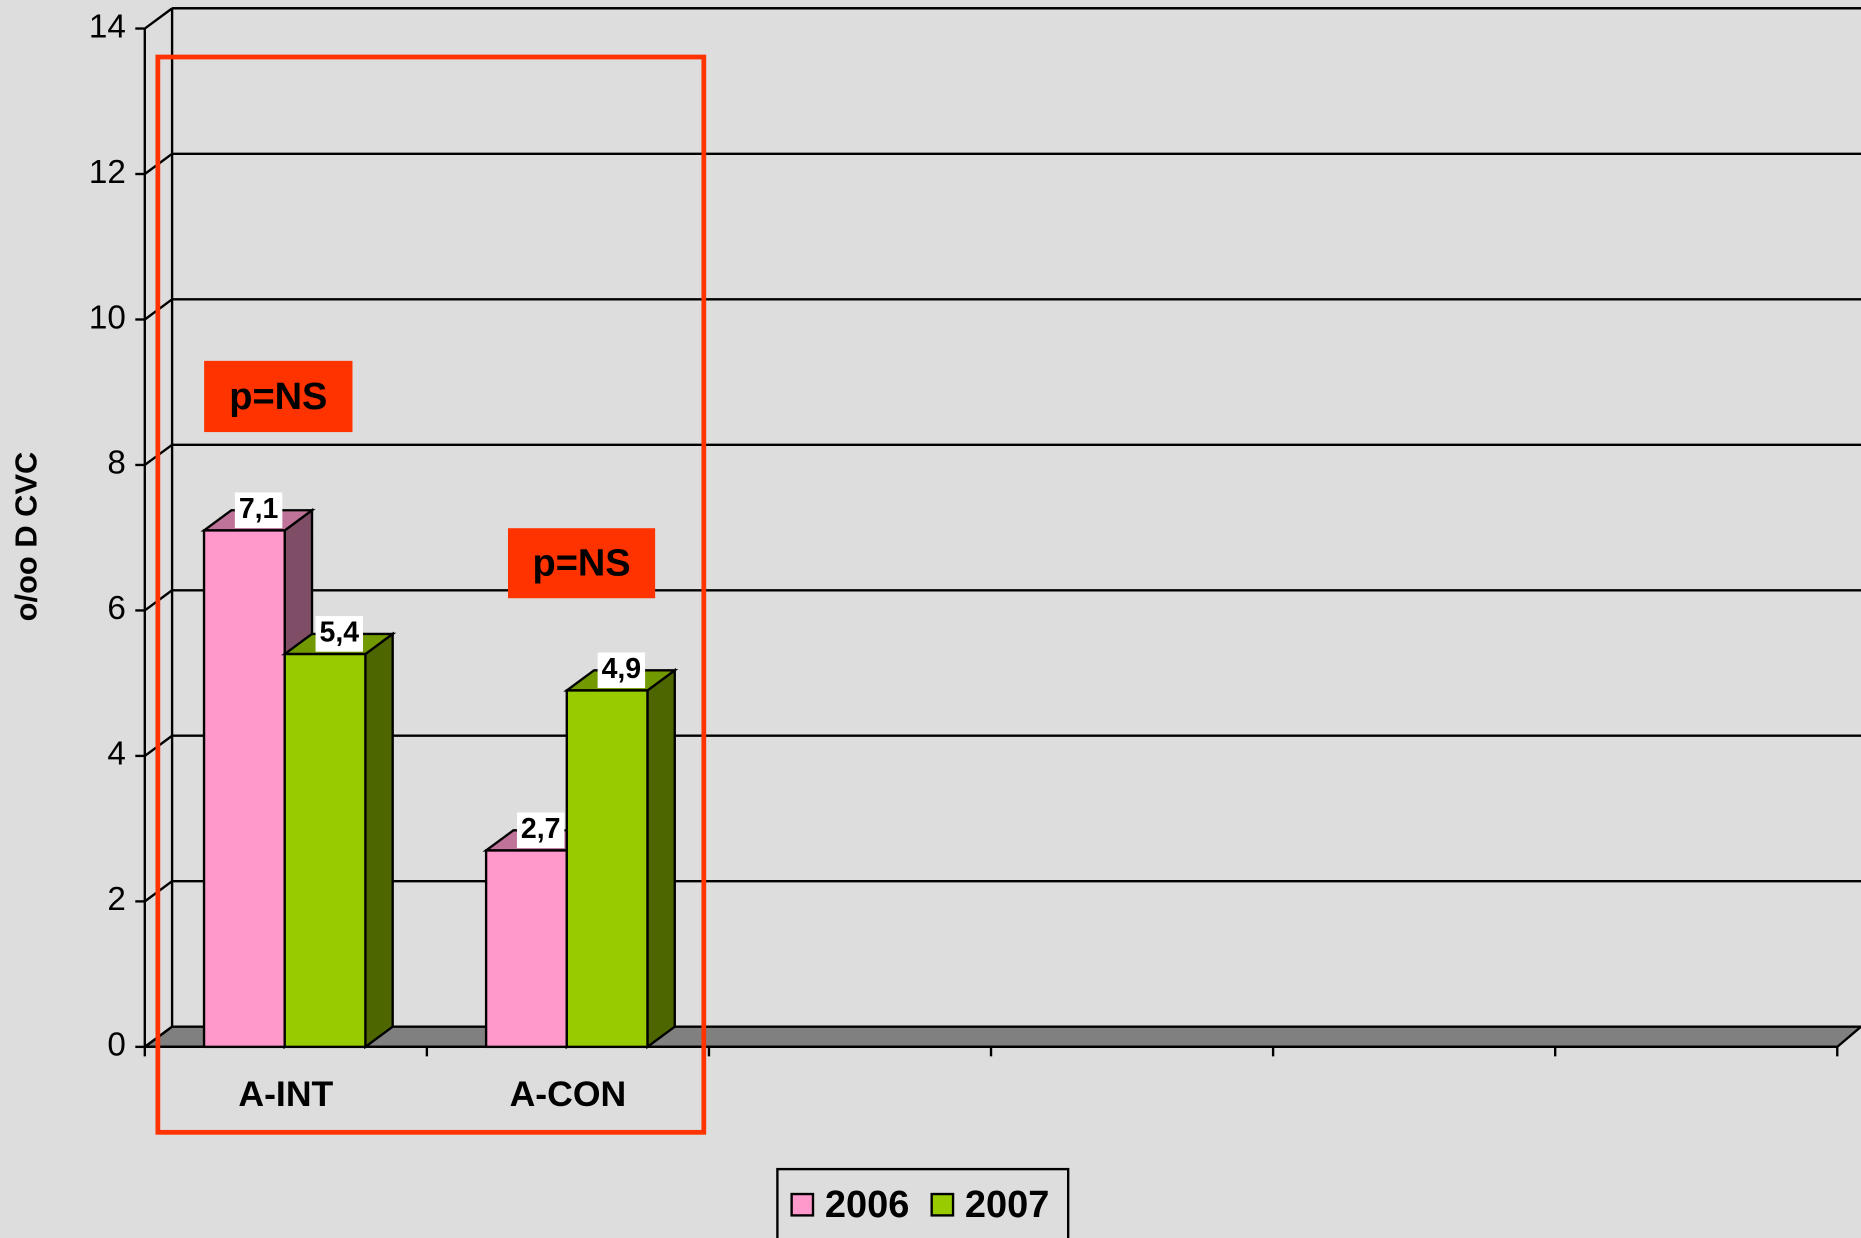  I want to click on value-label: 2,7, so click(541, 829).